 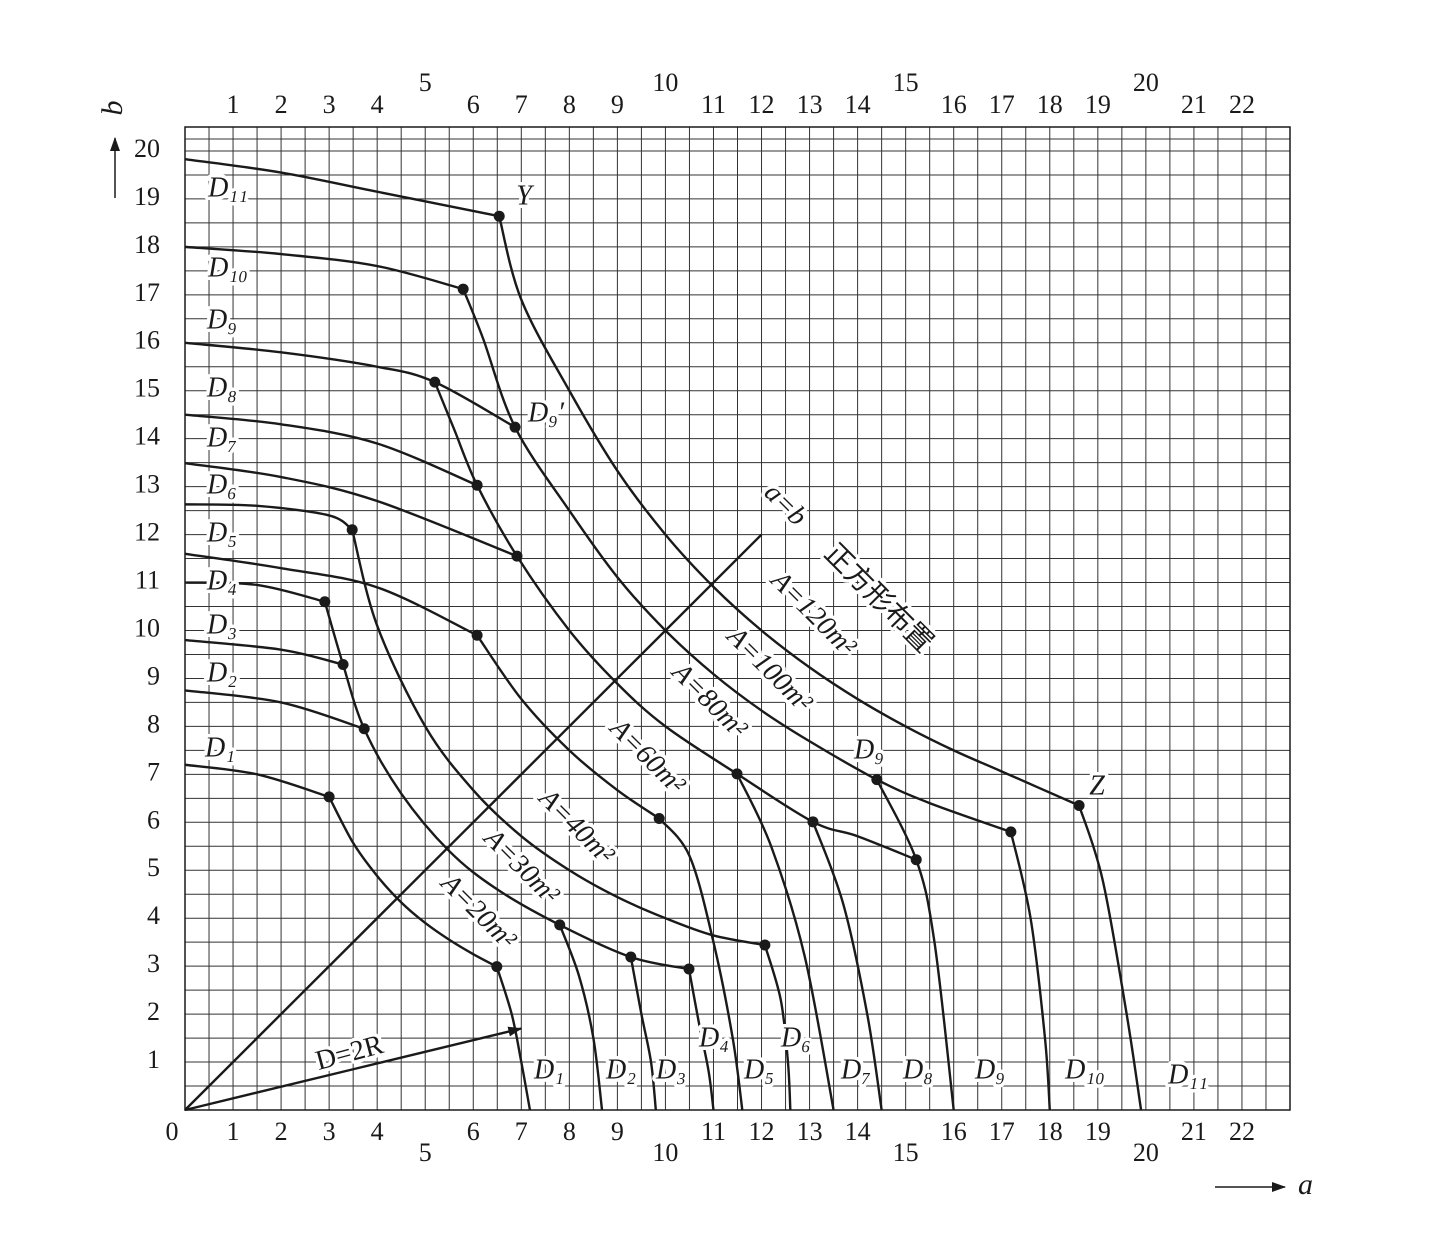 What do you see at coordinates (1194, 1131) in the screenshot?
I see `x-tick-label: 21` at bounding box center [1194, 1131].